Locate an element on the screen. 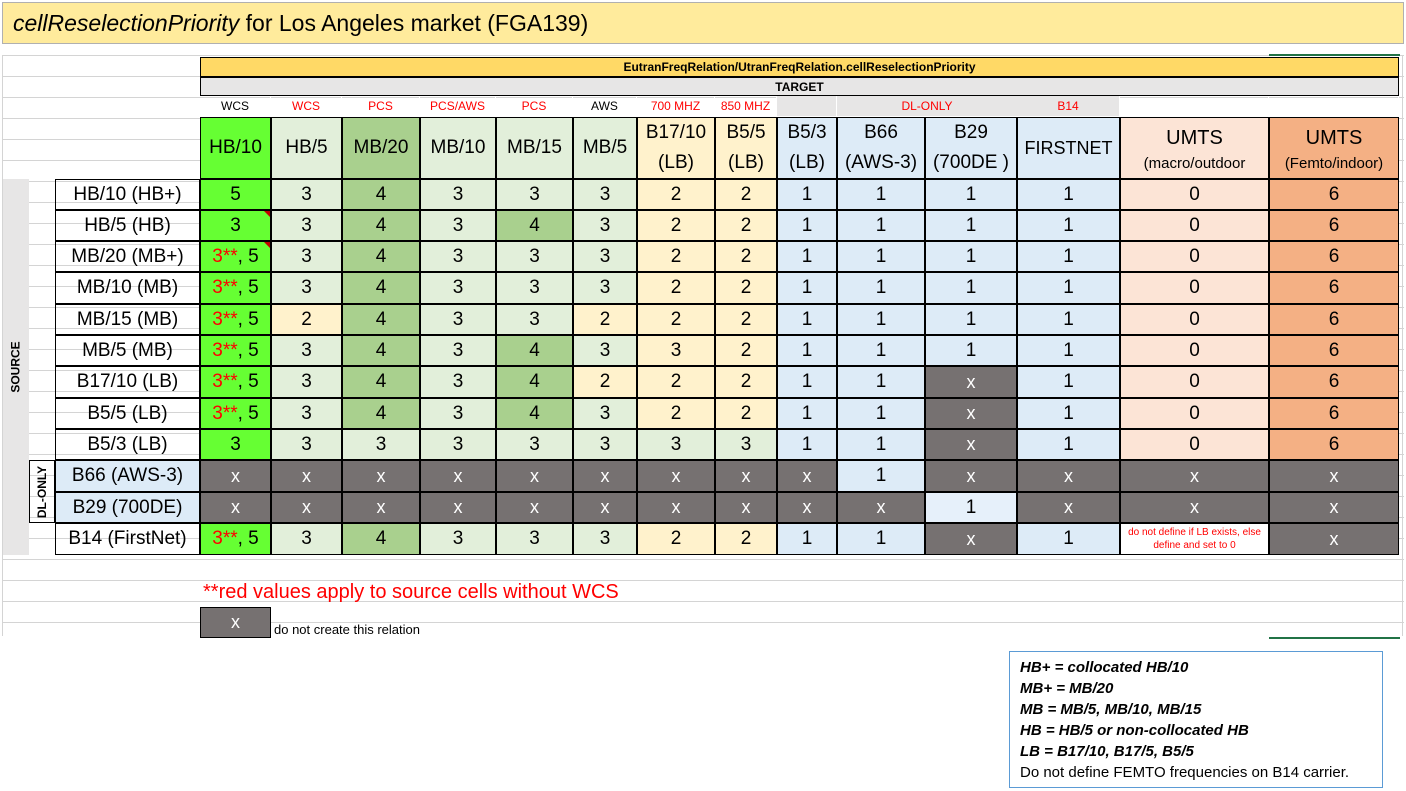 The width and height of the screenshot is (1406, 791). column-header-label: B5/3 is located at coordinates (807, 132).